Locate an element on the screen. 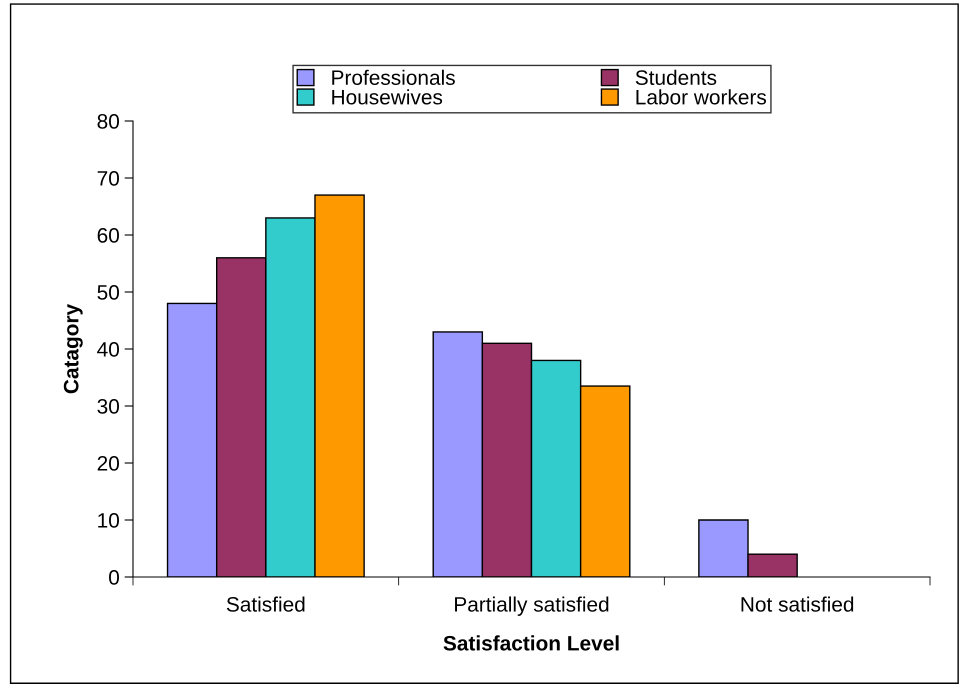 Image resolution: width=962 pixels, height=686 pixels. y-tick-label: 80 is located at coordinates (108, 121).